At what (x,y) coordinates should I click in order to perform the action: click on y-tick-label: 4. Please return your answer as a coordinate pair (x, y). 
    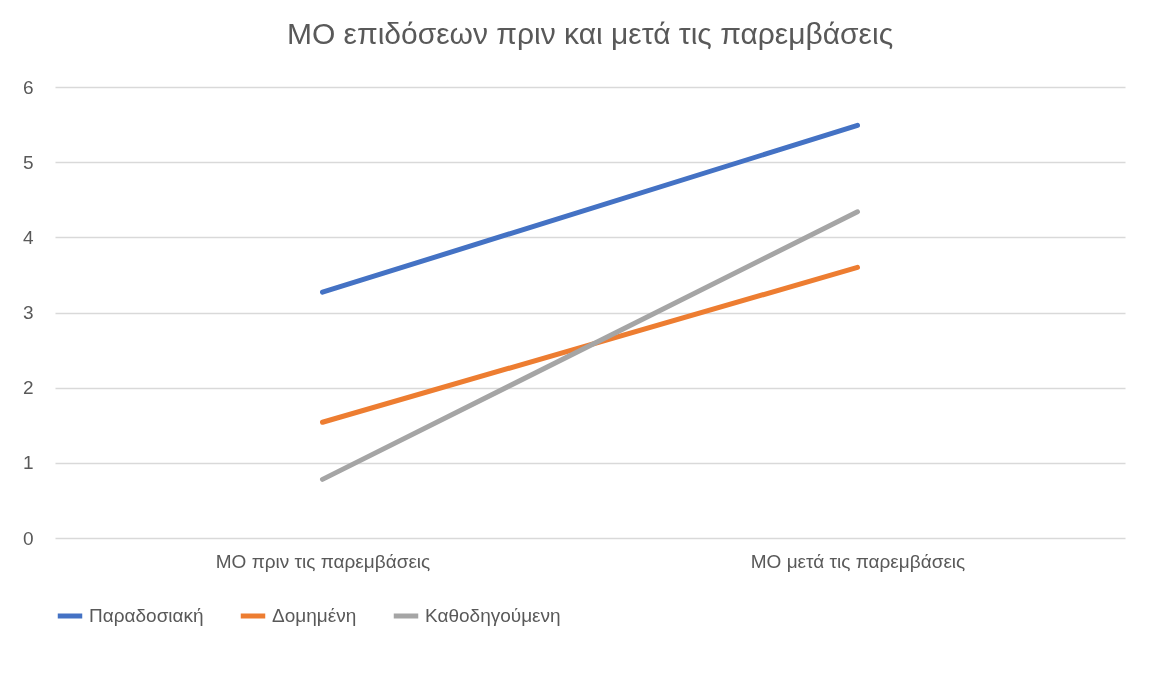
    Looking at the image, I should click on (28, 237).